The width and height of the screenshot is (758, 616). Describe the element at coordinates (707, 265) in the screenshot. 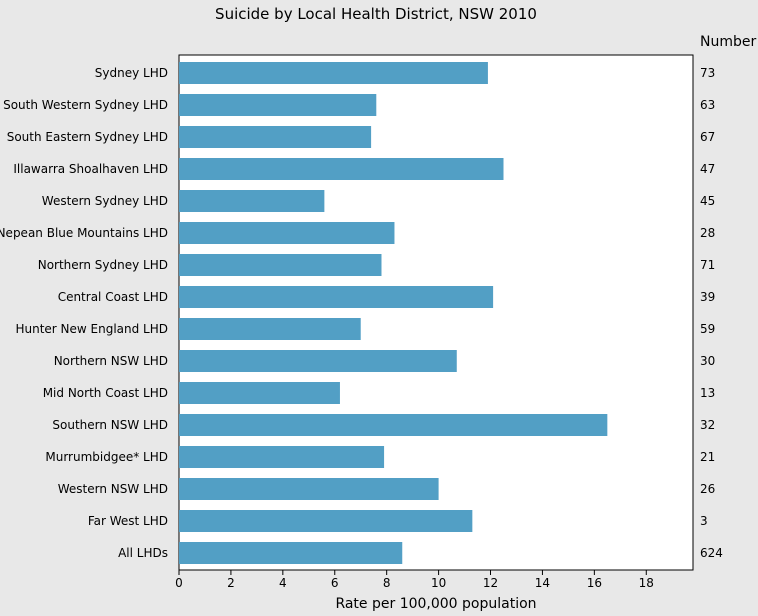

I see `number-label: 71` at that location.